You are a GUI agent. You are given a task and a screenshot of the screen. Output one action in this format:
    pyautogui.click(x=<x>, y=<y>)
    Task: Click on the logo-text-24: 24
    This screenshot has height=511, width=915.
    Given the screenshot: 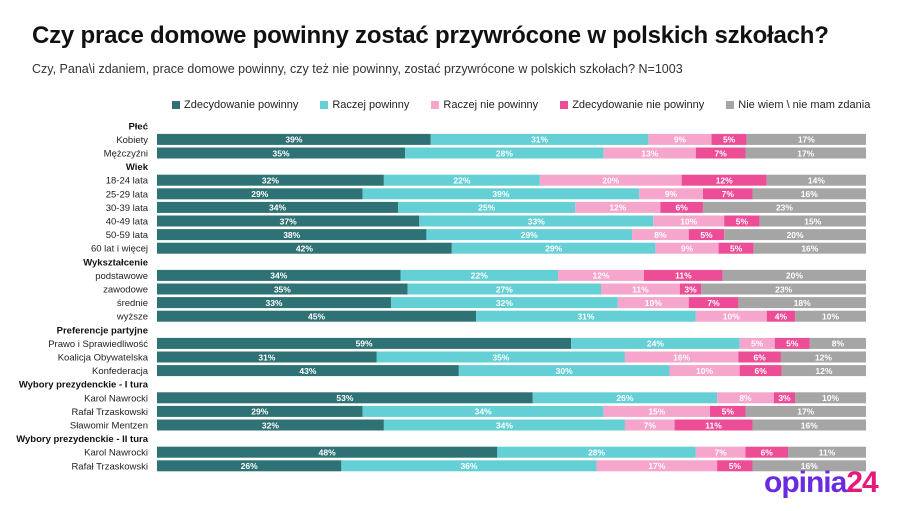 What is the action you would take?
    pyautogui.click(x=862, y=482)
    